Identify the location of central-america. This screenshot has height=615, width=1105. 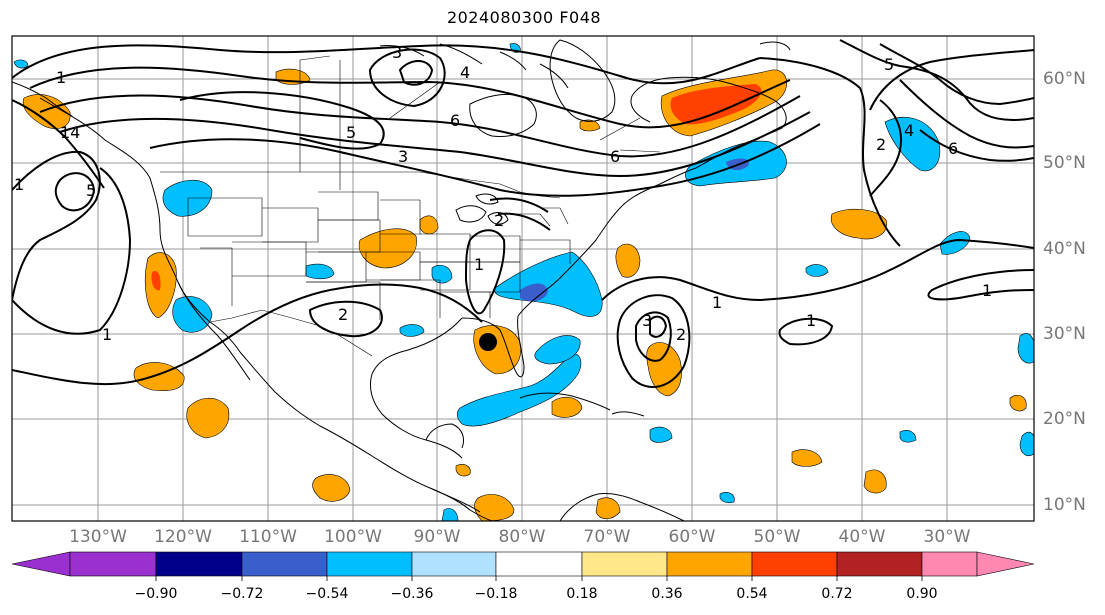
(462, 504).